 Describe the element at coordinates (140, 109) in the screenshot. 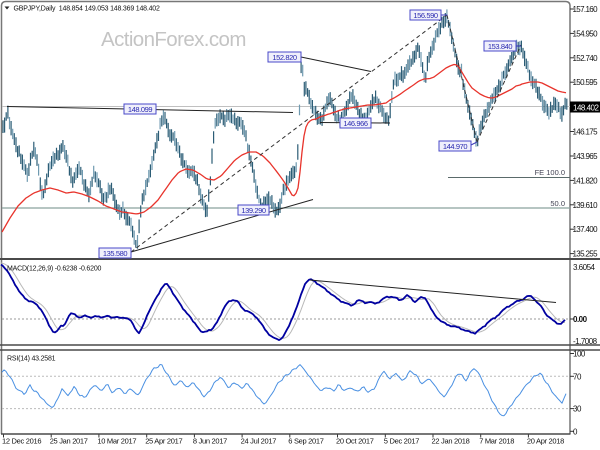

I see `svg-text: 148.099` at that location.